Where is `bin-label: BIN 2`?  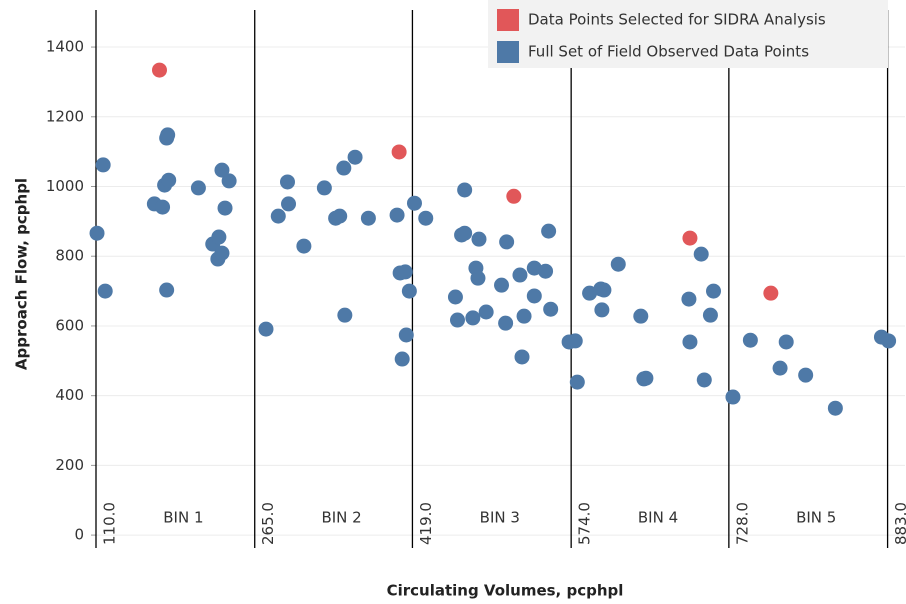 bin-label: BIN 2 is located at coordinates (341, 518).